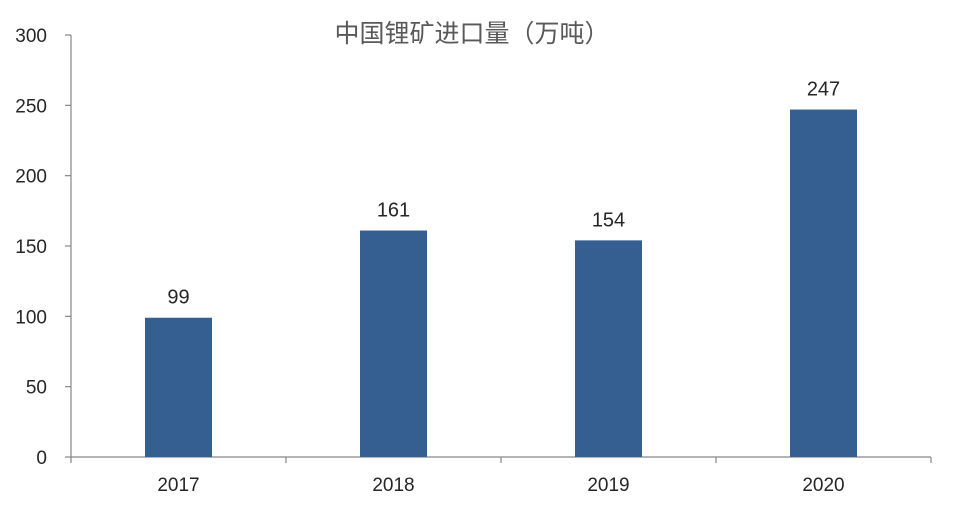 The width and height of the screenshot is (978, 519). What do you see at coordinates (31, 247) in the screenshot?
I see `y-tick-label: 150` at bounding box center [31, 247].